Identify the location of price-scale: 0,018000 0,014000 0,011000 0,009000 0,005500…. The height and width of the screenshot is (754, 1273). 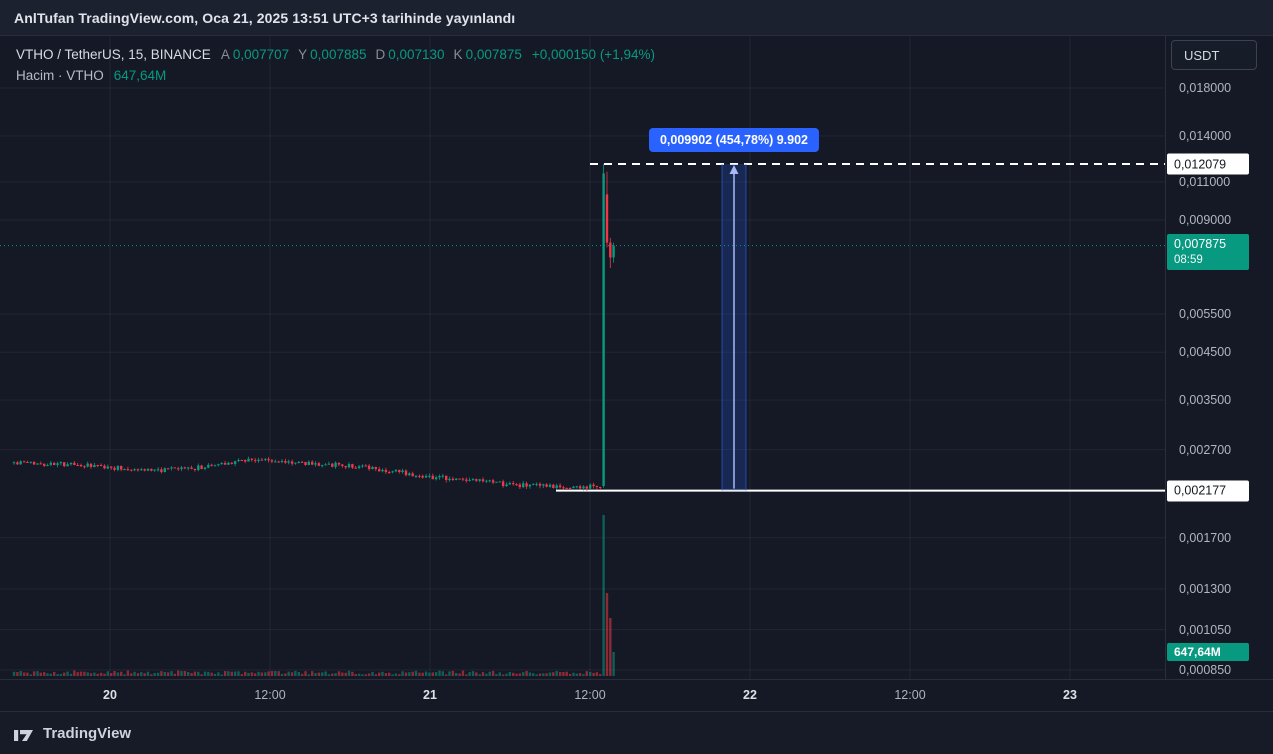
(1219, 357).